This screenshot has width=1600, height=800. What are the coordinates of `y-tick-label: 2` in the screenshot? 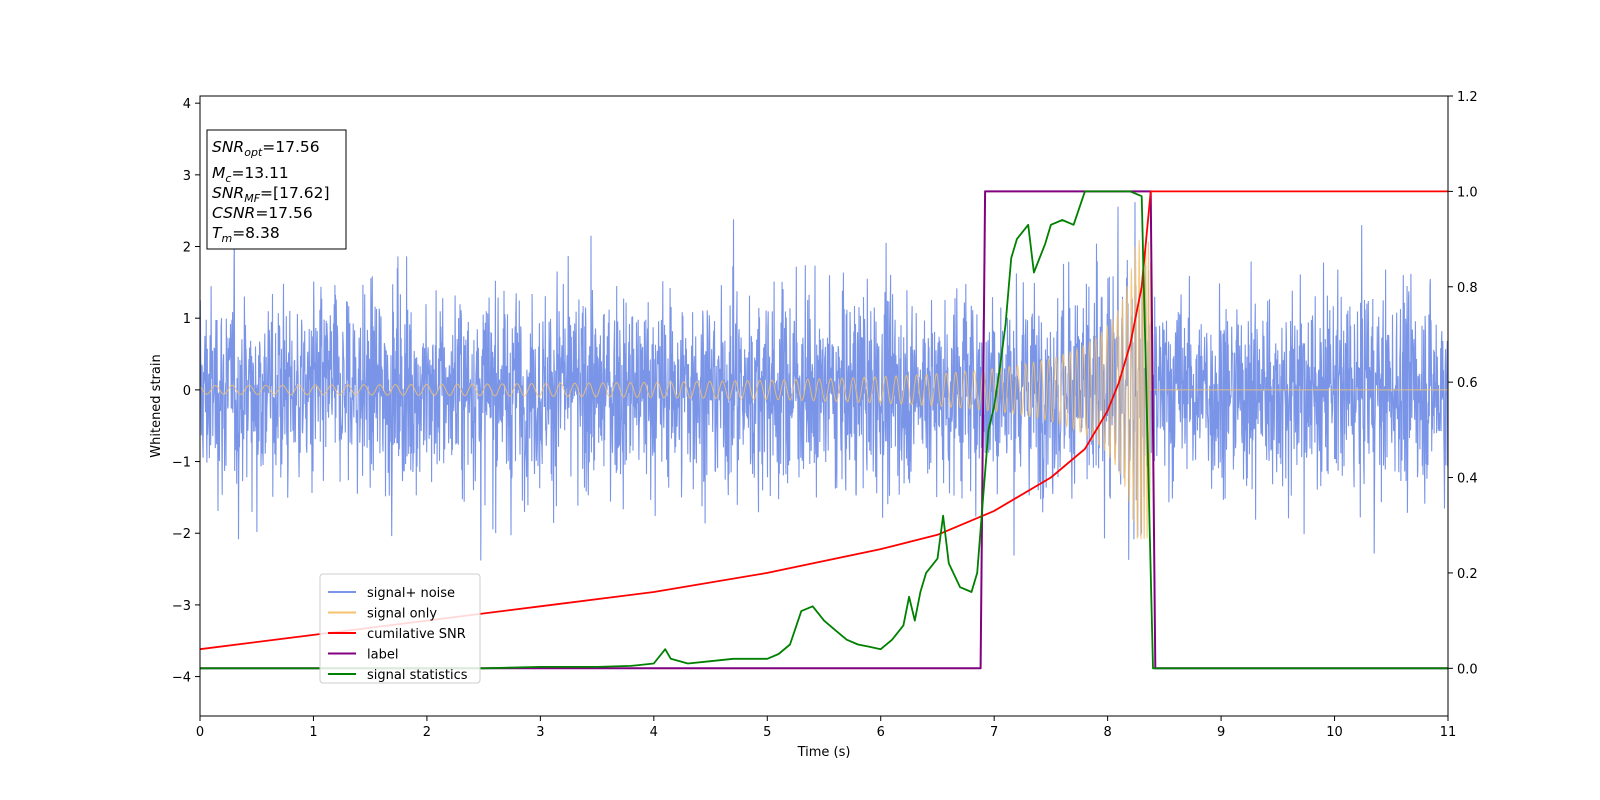 It's located at (187, 248).